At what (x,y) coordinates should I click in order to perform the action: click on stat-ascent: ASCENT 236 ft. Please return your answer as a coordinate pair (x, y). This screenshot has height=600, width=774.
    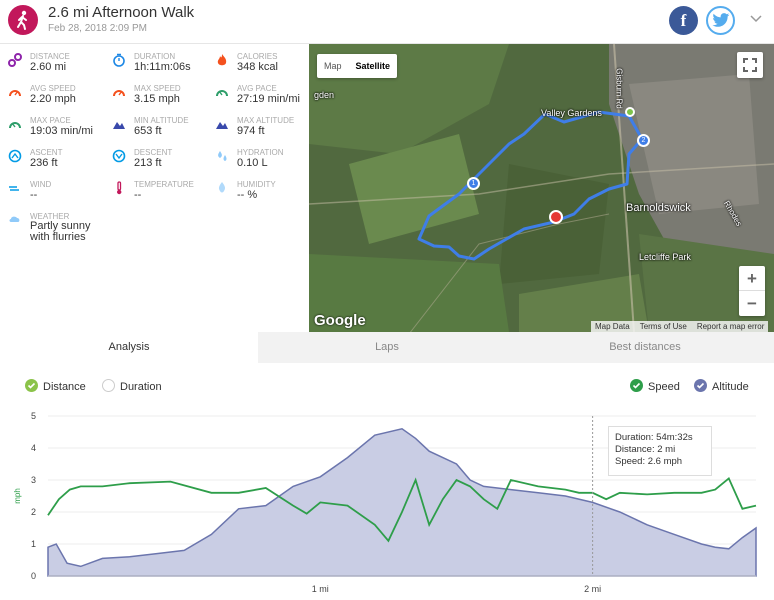
    Looking at the image, I should click on (58, 163).